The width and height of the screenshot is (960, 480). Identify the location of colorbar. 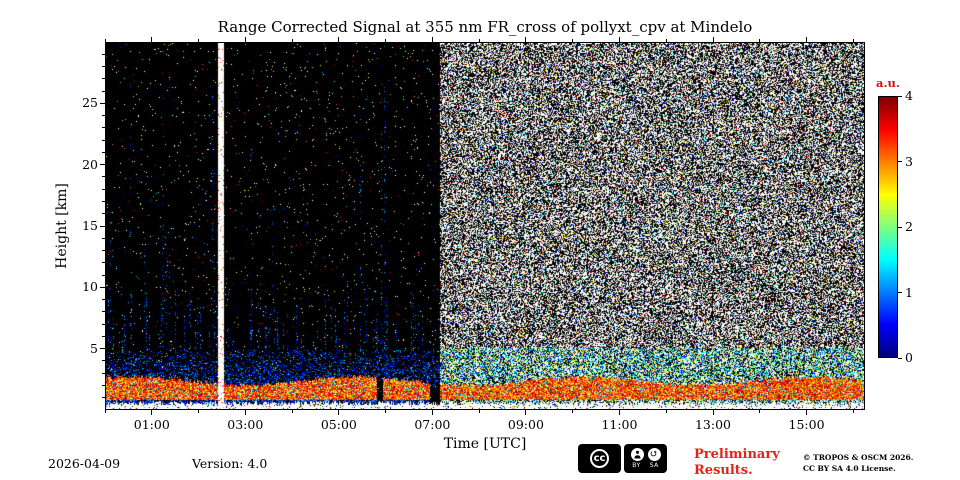
(888, 227).